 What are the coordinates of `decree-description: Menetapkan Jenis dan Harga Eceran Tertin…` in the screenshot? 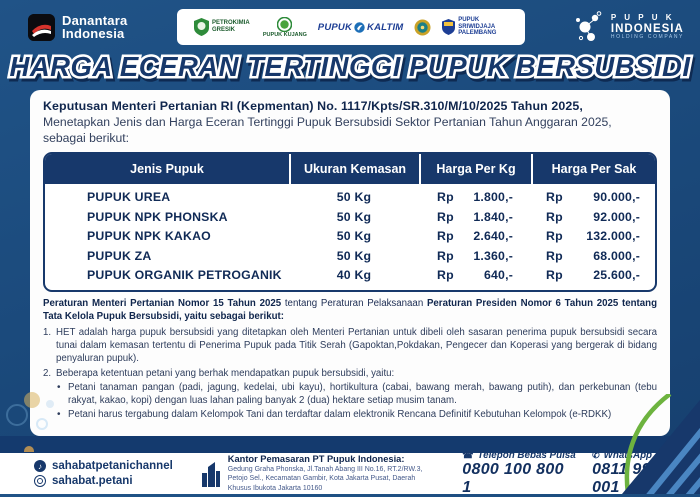 It's located at (327, 130).